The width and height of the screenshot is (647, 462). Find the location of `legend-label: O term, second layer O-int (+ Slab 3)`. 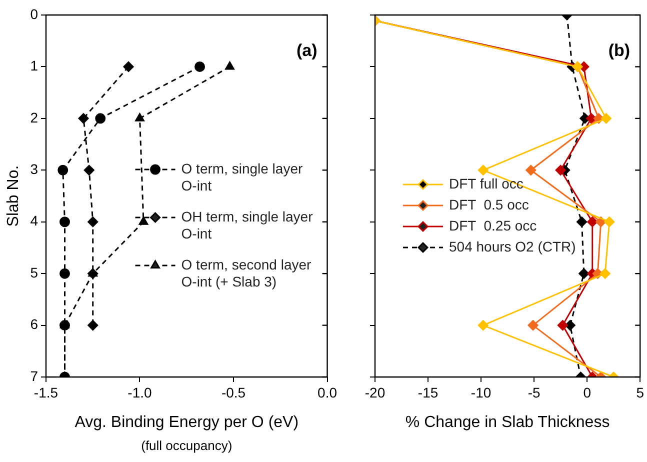

legend-label: O term, second layer O-int (+ Slab 3) is located at coordinates (246, 273).